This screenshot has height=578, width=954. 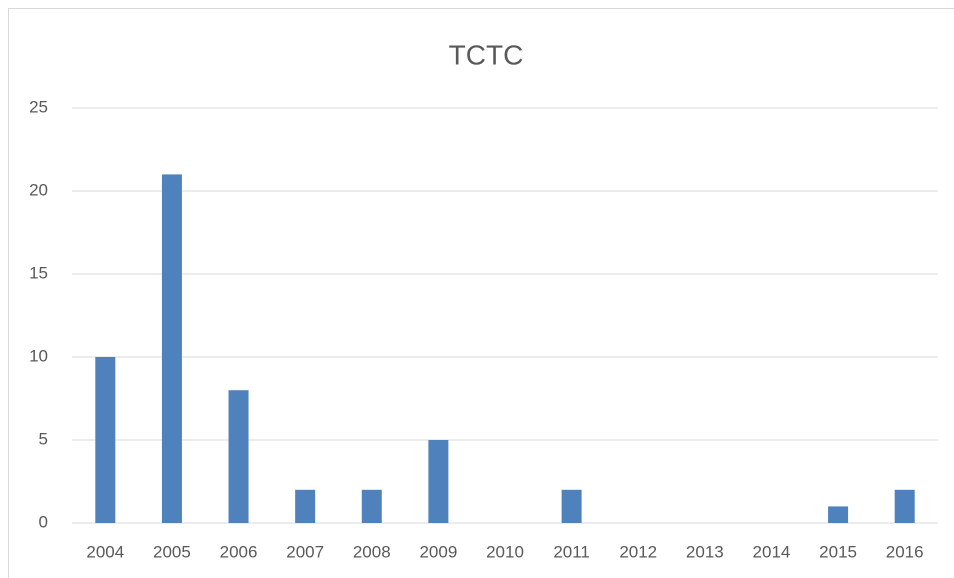 What do you see at coordinates (705, 551) in the screenshot?
I see `x-tick-label: 2013` at bounding box center [705, 551].